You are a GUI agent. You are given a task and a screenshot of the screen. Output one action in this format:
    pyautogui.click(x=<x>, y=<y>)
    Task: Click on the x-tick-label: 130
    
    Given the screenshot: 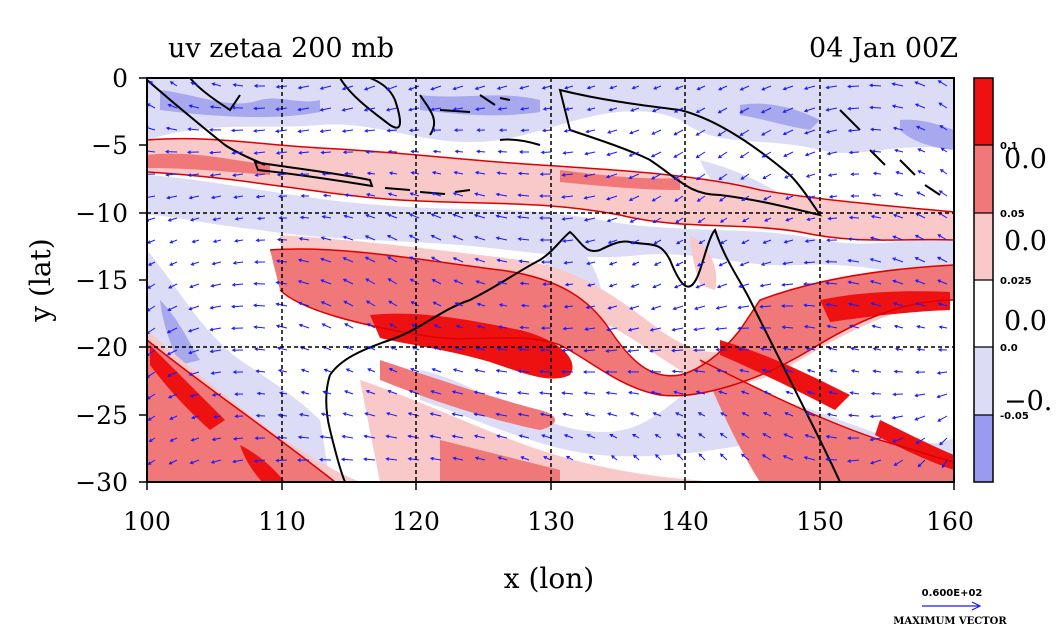 What is the action you would take?
    pyautogui.click(x=551, y=521)
    